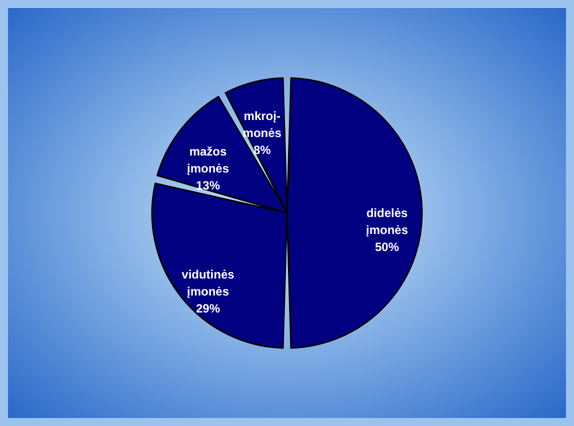 The width and height of the screenshot is (574, 426). Describe the element at coordinates (387, 247) in the screenshot. I see `data-label: 50%` at that location.